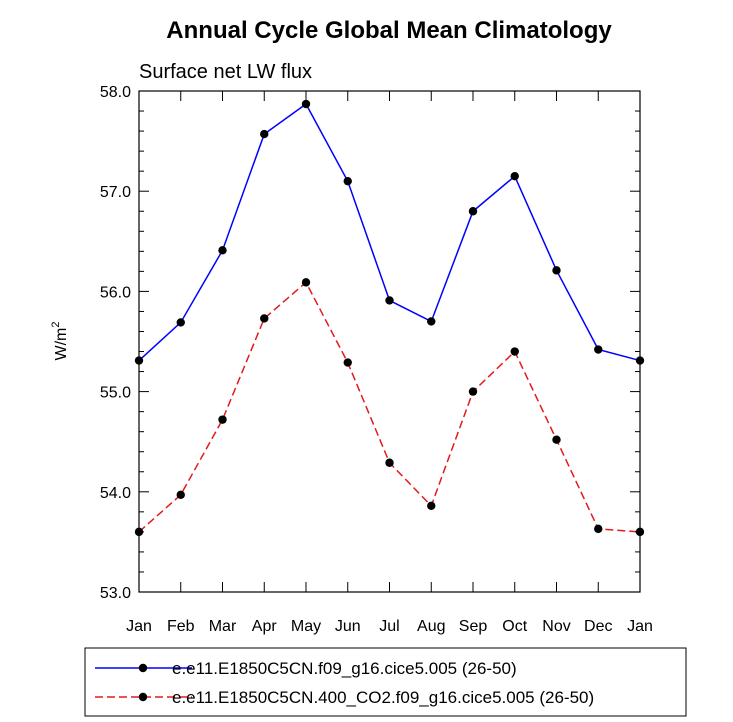  What do you see at coordinates (389, 30) in the screenshot?
I see `chart-title: Annual Cycle Global Mean Climatology` at bounding box center [389, 30].